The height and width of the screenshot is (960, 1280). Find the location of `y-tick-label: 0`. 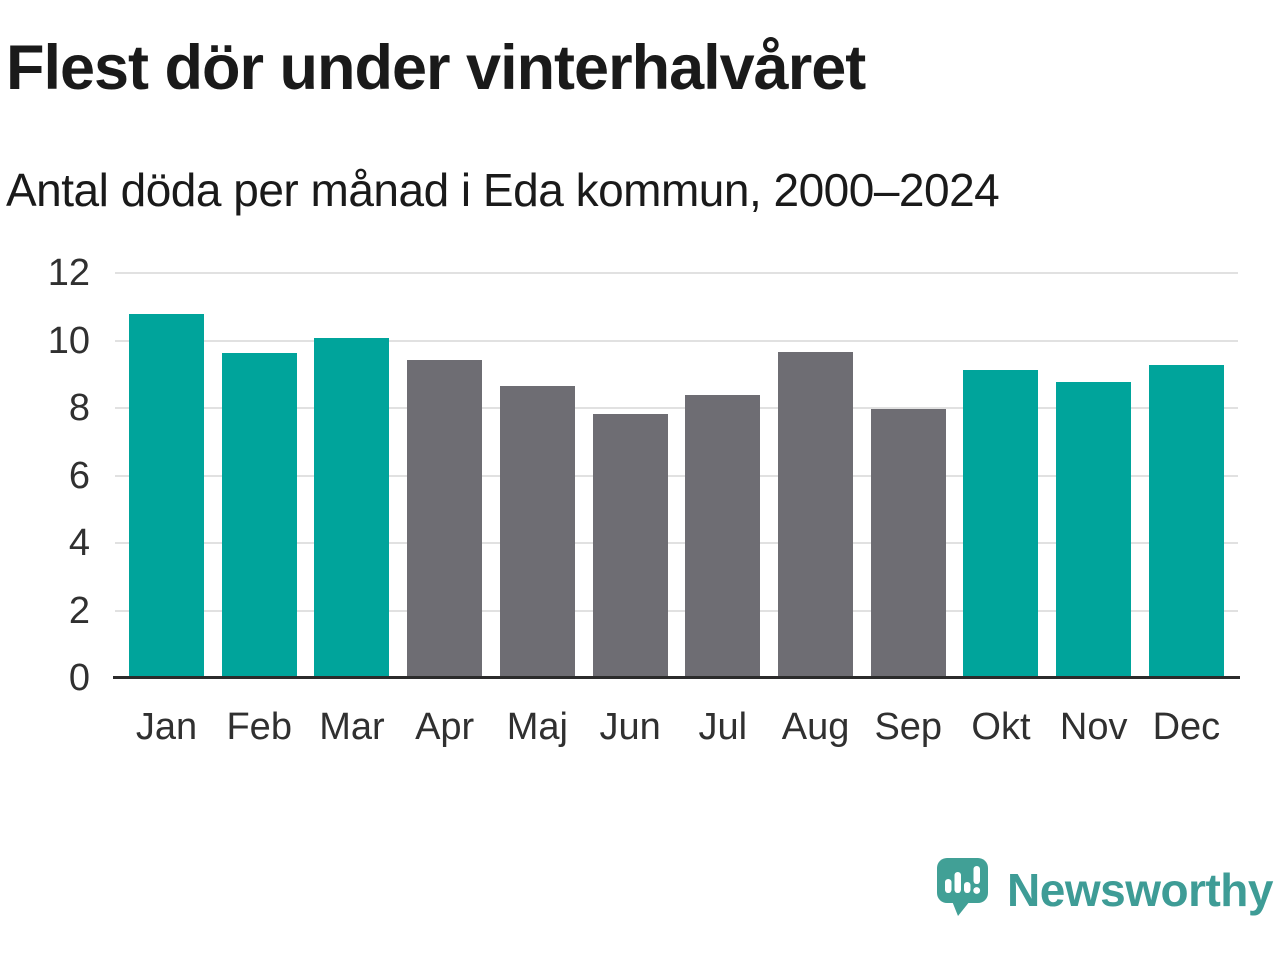

y-tick-label: 0 is located at coordinates (79, 678).